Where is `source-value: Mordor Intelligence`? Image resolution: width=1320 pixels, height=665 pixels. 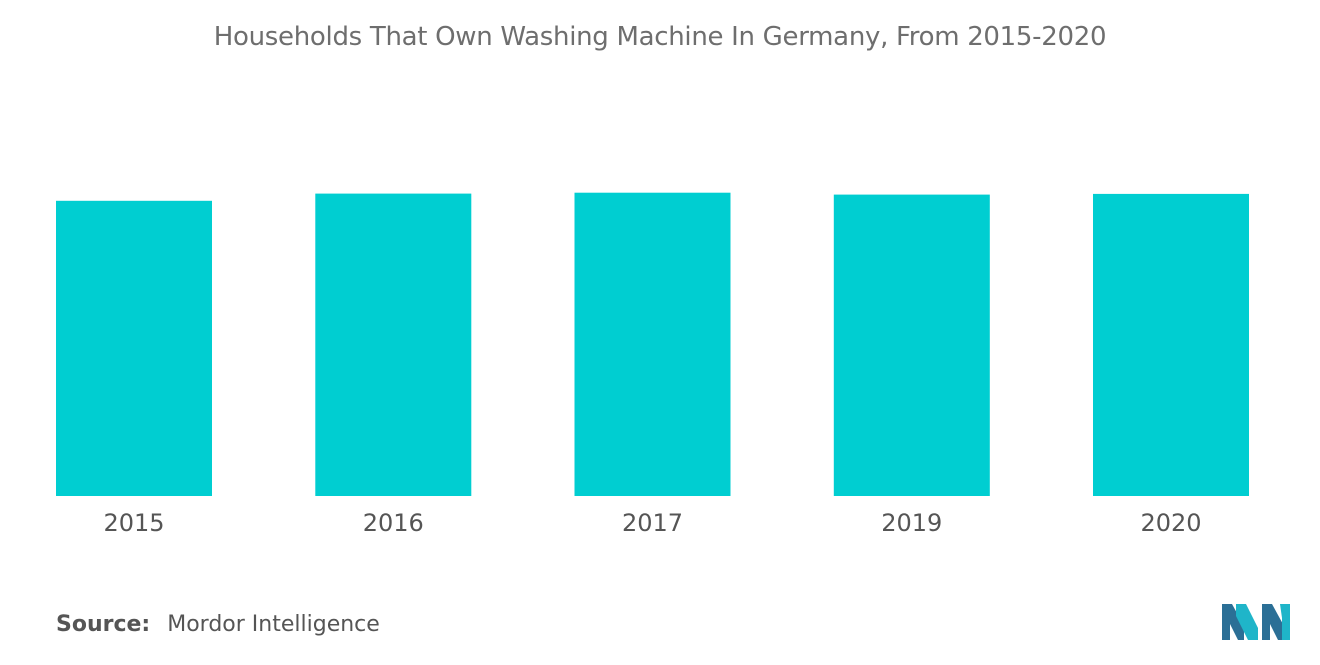 source-value: Mordor Intelligence is located at coordinates (273, 624).